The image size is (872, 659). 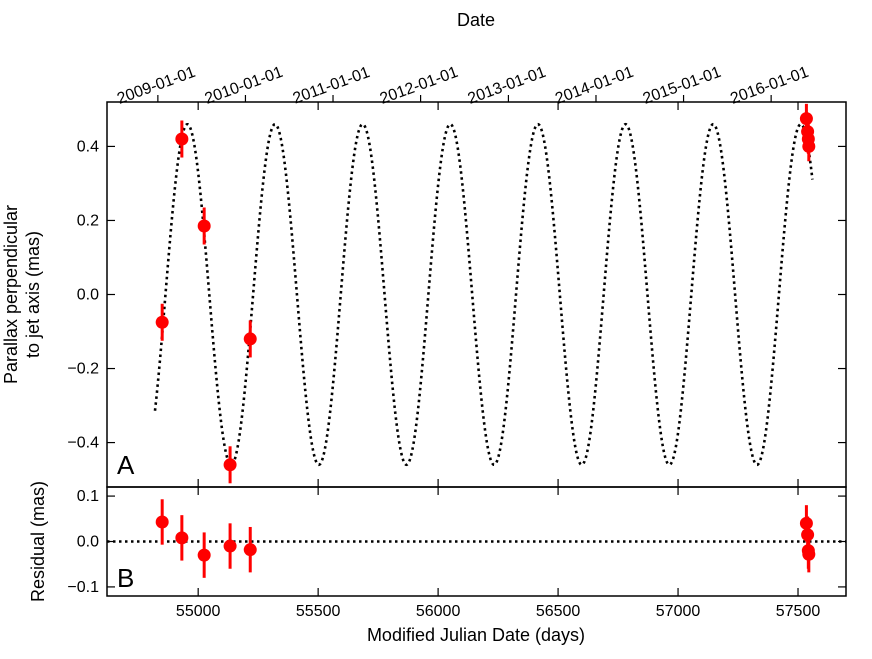 I want to click on panel-a-ytick-label: −0.4, so click(x=83, y=443).